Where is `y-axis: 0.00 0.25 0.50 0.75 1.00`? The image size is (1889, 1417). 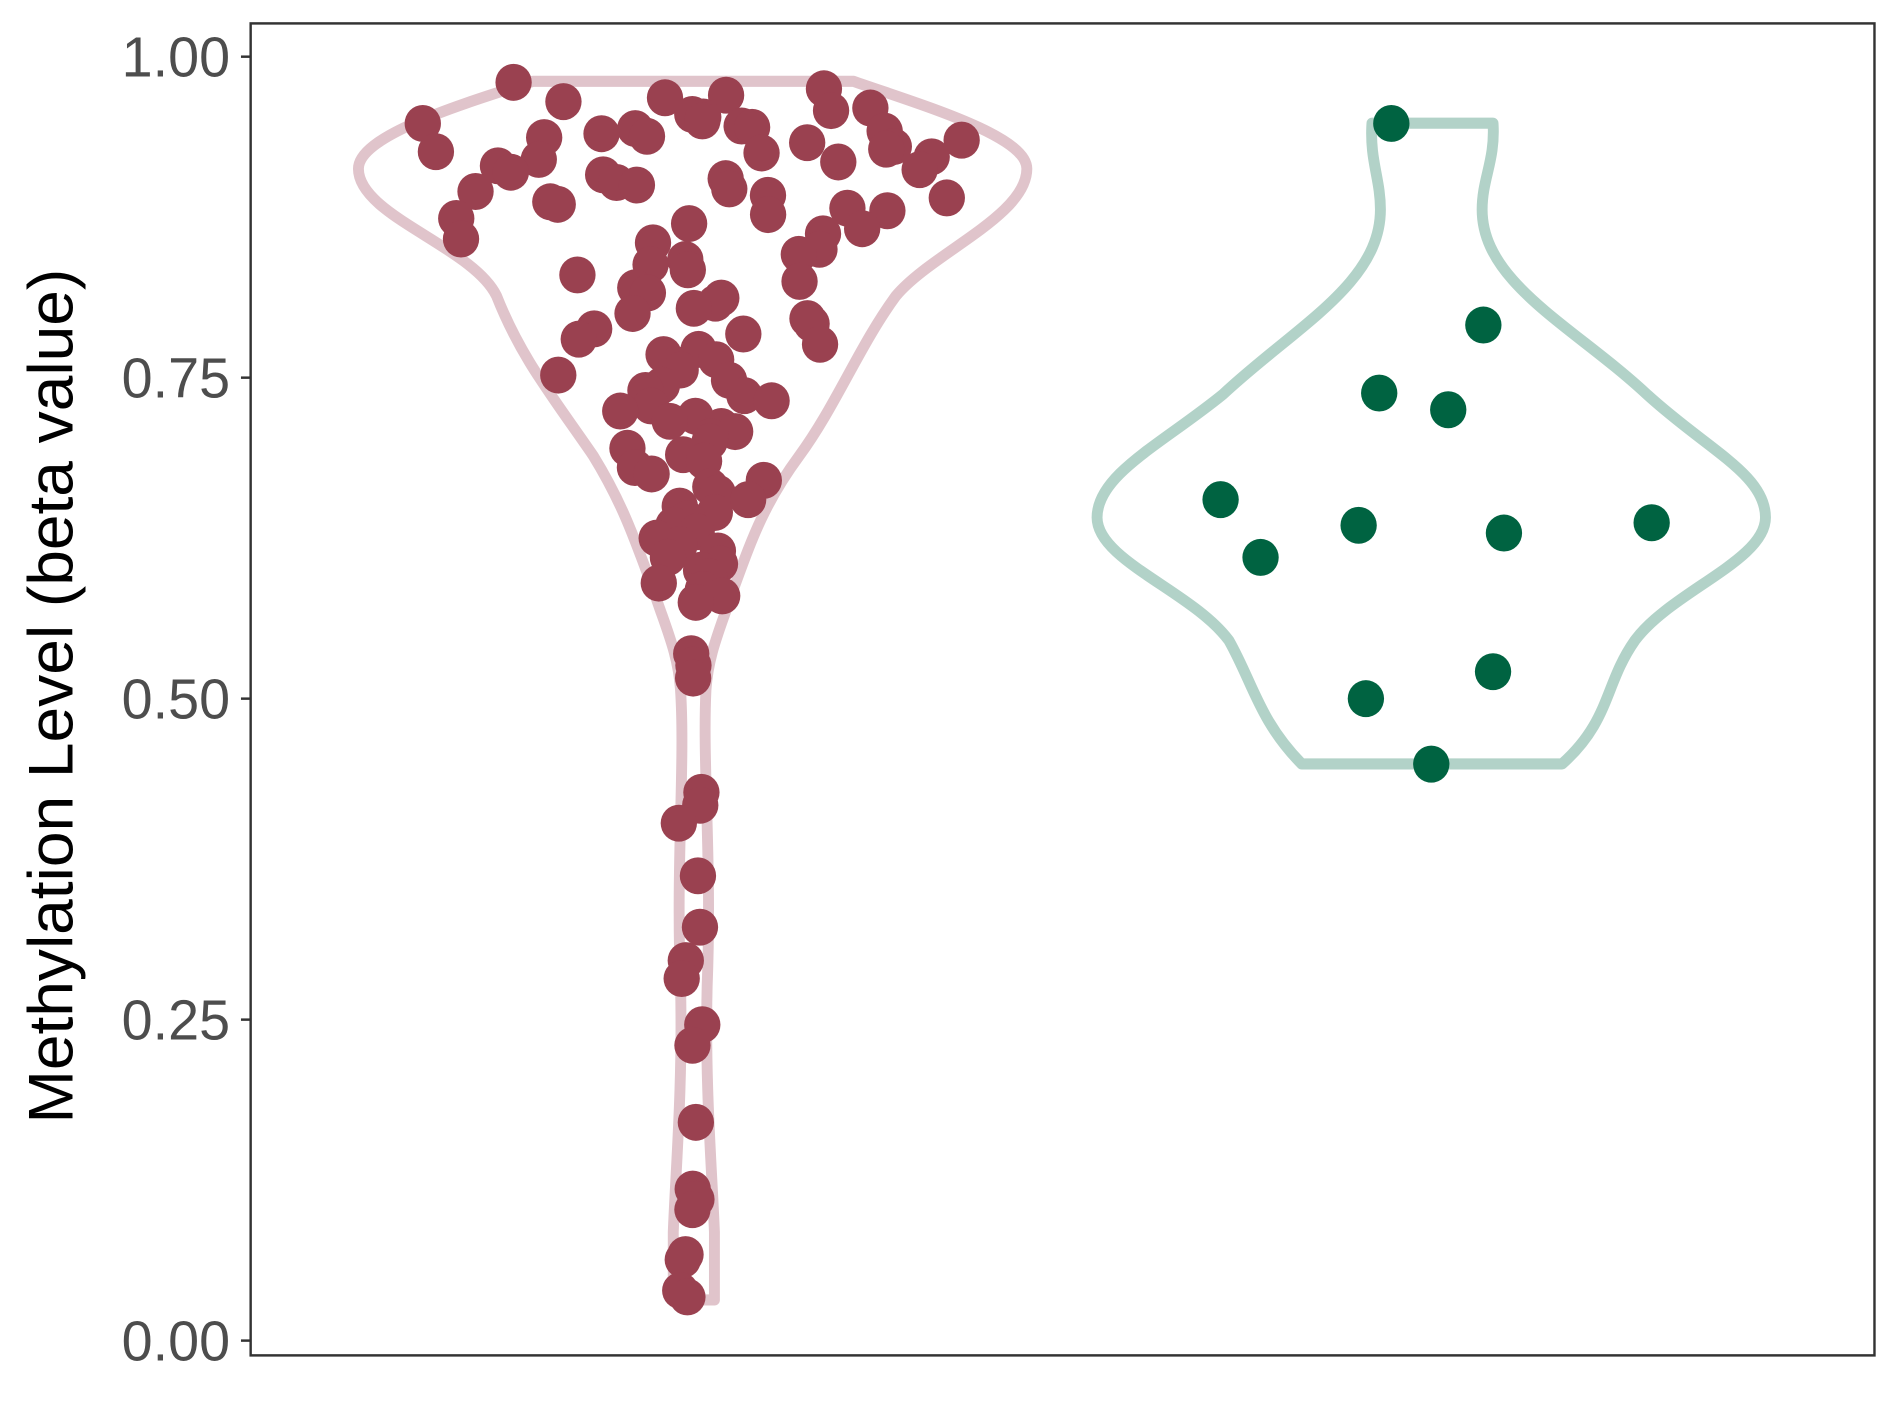 y-axis: 0.00 0.25 0.50 0.75 1.00 is located at coordinates (186, 698).